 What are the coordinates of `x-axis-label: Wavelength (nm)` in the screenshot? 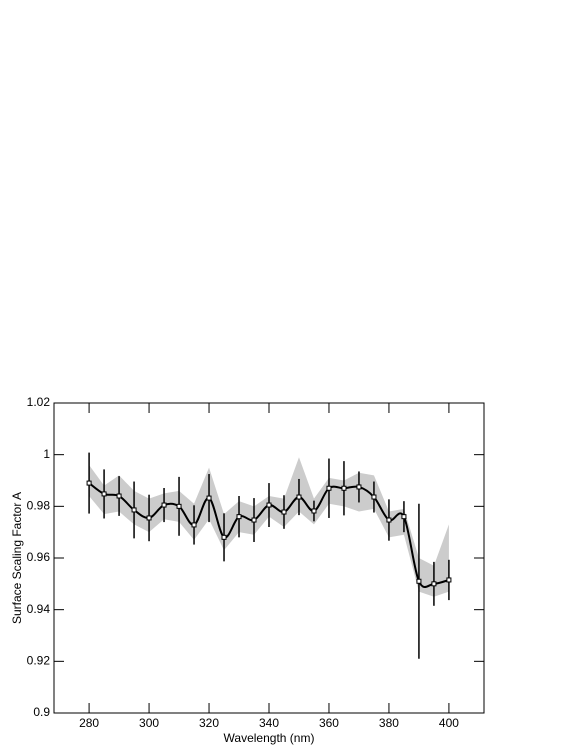 It's located at (269, 738).